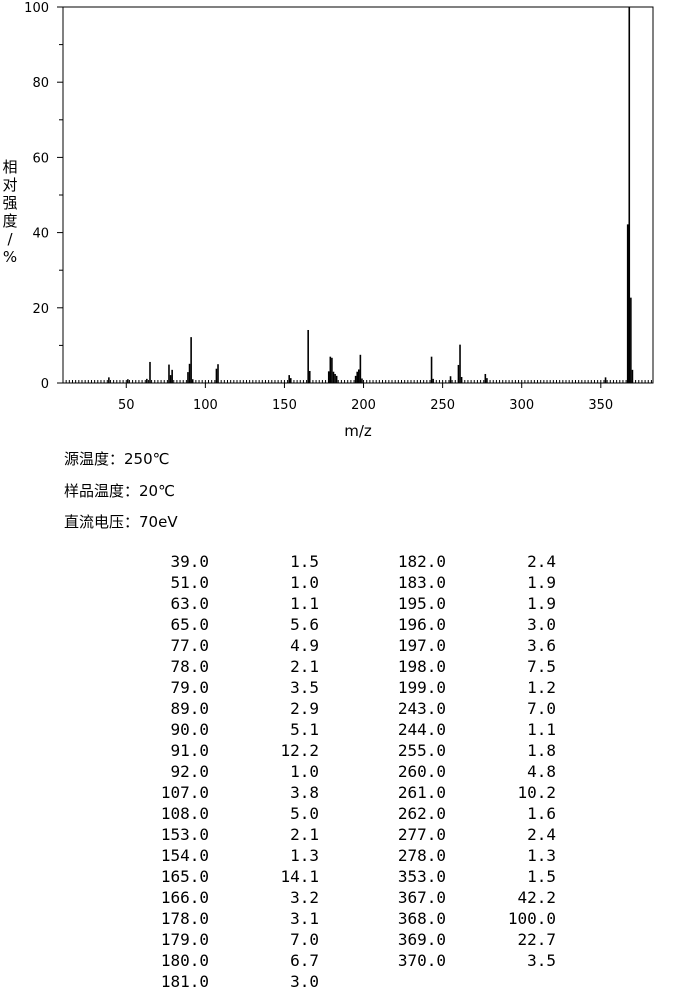 The image size is (680, 992). Describe the element at coordinates (421, 792) in the screenshot. I see `peak-mz-value: 261.0` at that location.